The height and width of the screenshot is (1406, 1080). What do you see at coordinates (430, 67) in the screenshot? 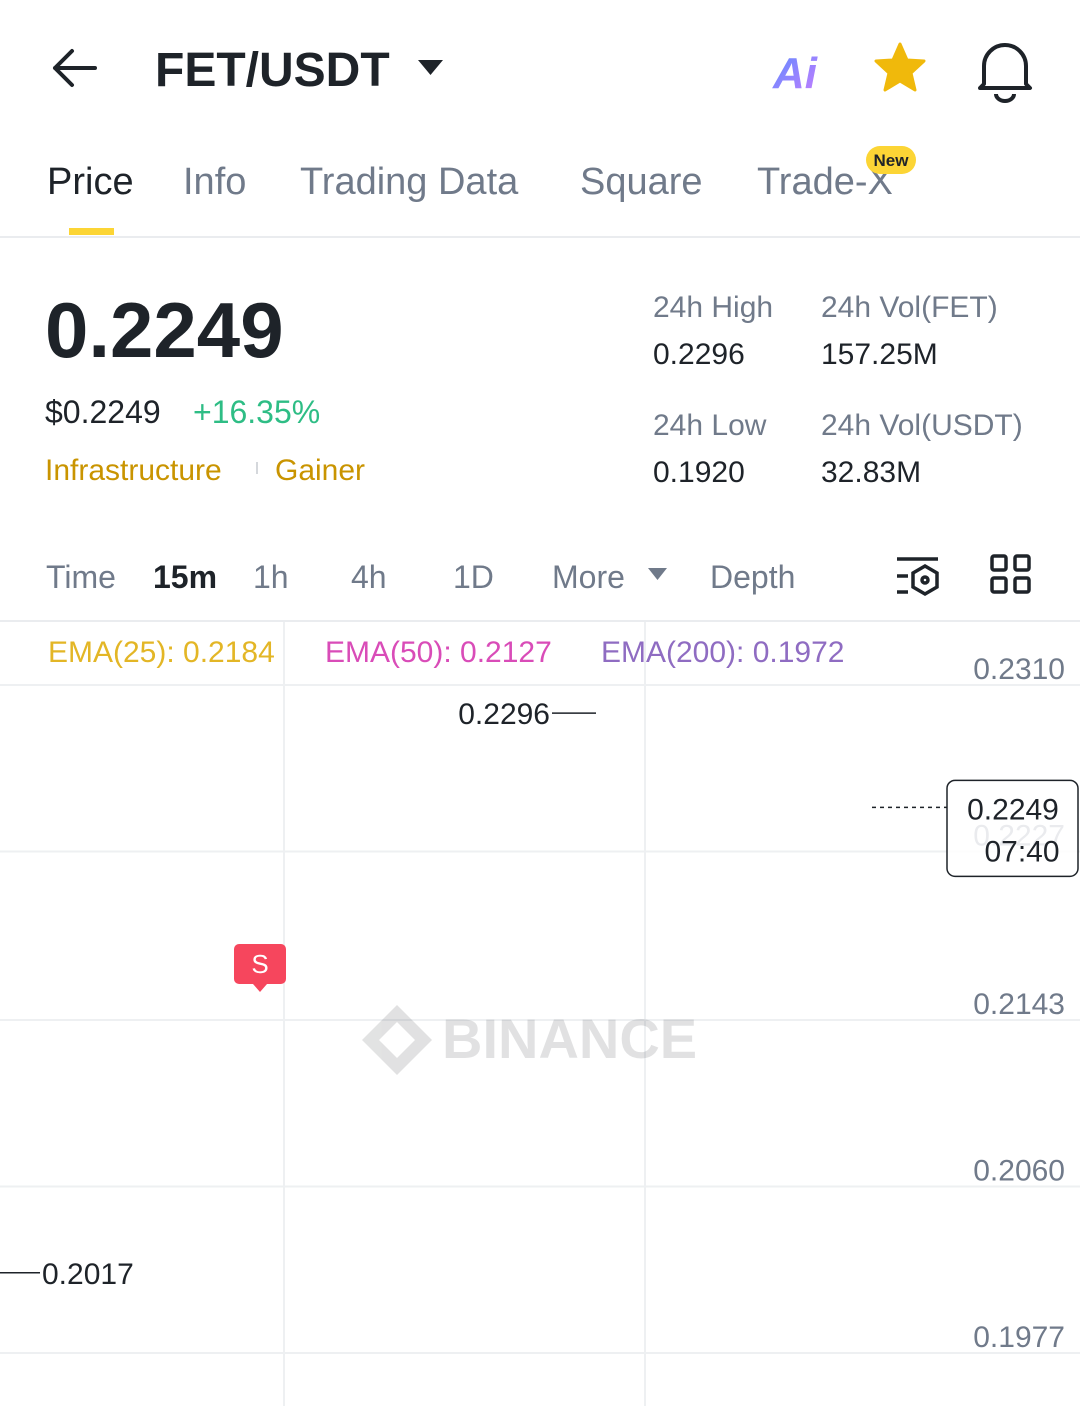
I see `pair-dropdown` at bounding box center [430, 67].